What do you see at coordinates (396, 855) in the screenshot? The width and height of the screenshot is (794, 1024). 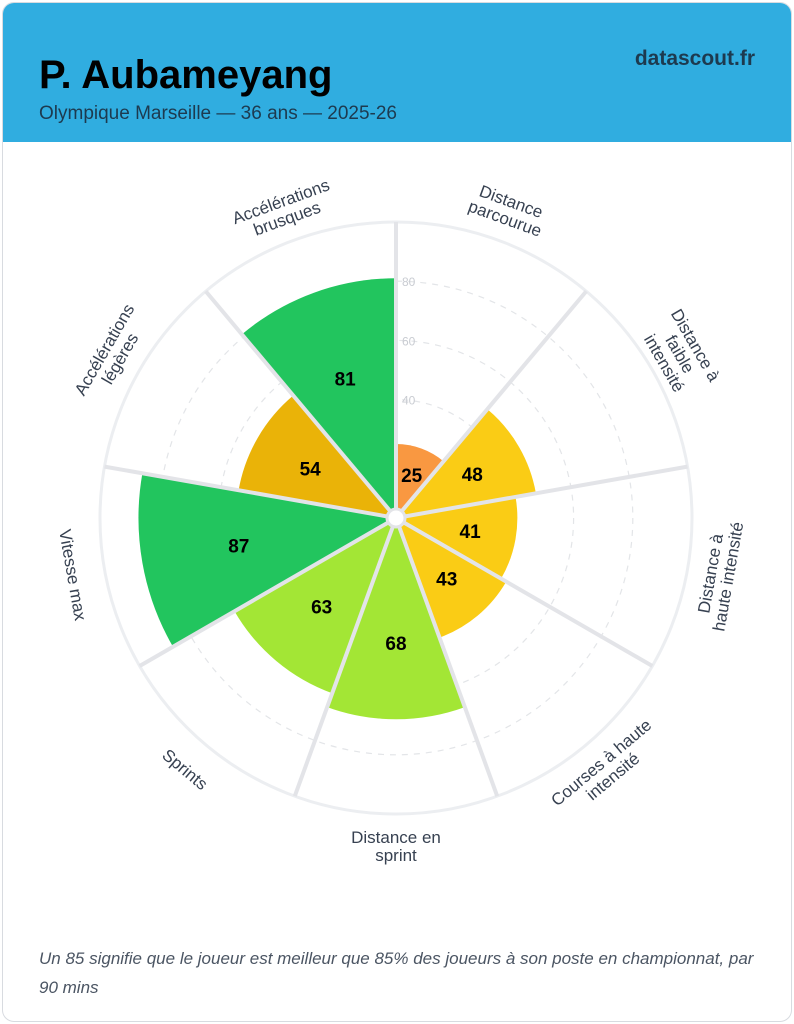 I see `category-label-line: sprint` at bounding box center [396, 855].